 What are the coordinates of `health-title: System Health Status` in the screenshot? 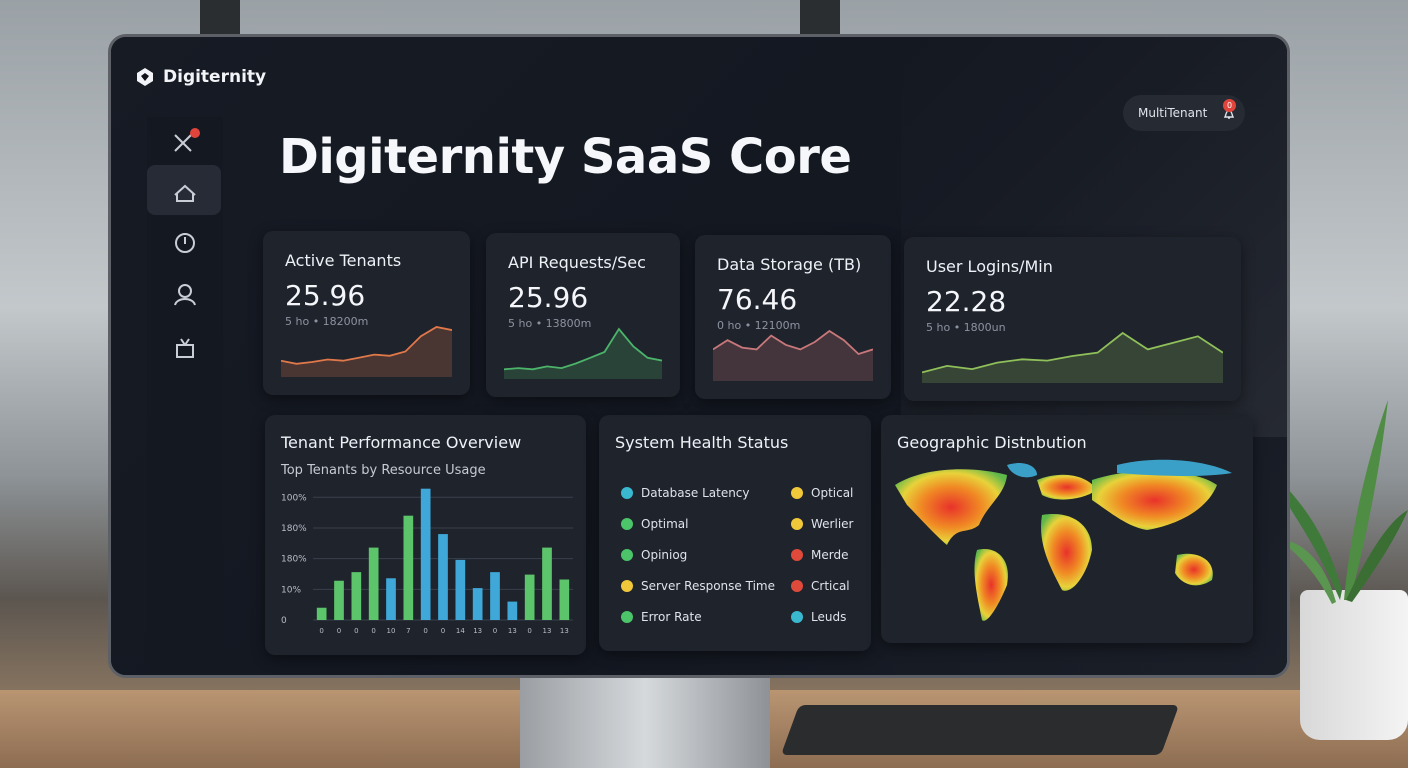 It's located at (702, 442).